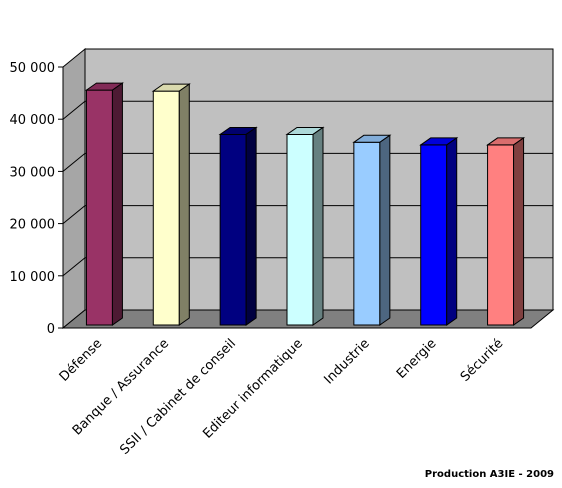 The width and height of the screenshot is (562, 488). I want to click on y-tick-label: 20 000, so click(33, 225).